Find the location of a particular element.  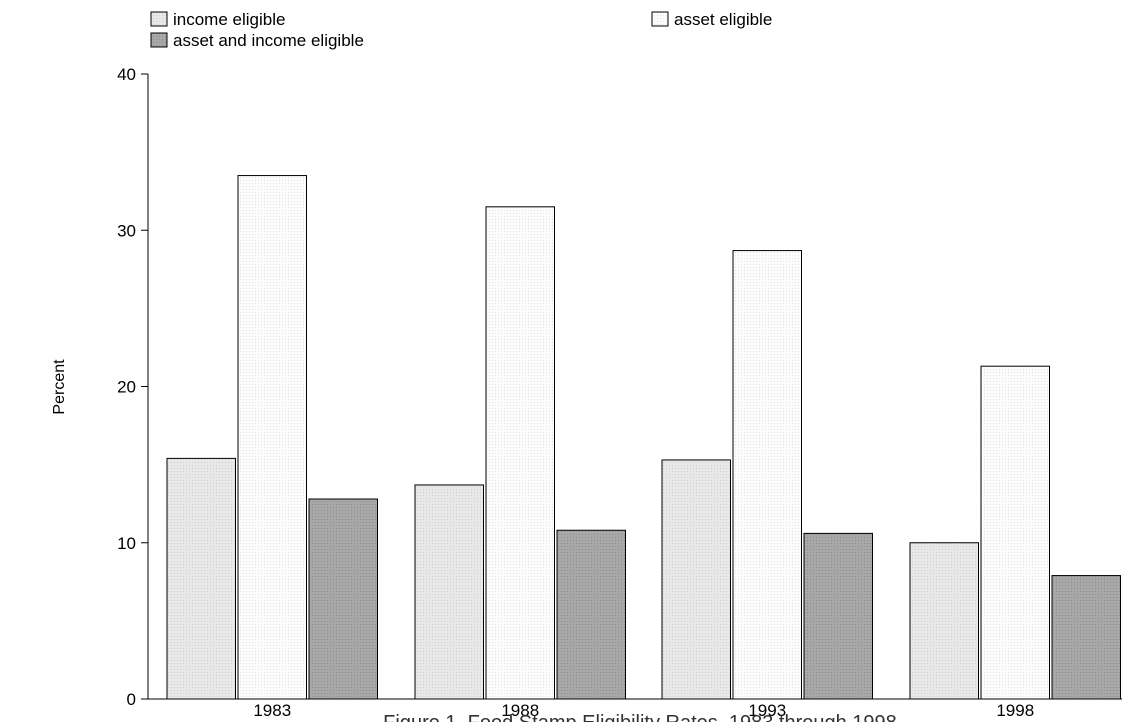

y-ticks: 0 10 20 30 40 is located at coordinates (132, 387).